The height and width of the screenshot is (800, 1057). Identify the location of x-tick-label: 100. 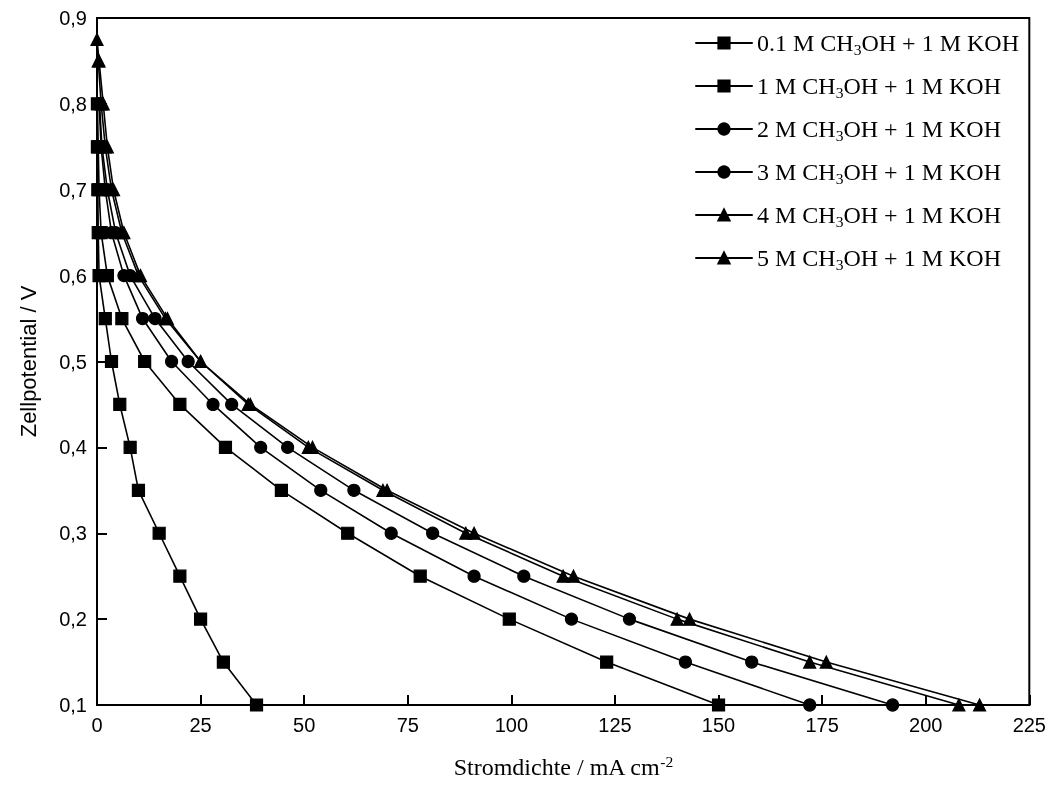
(511, 725).